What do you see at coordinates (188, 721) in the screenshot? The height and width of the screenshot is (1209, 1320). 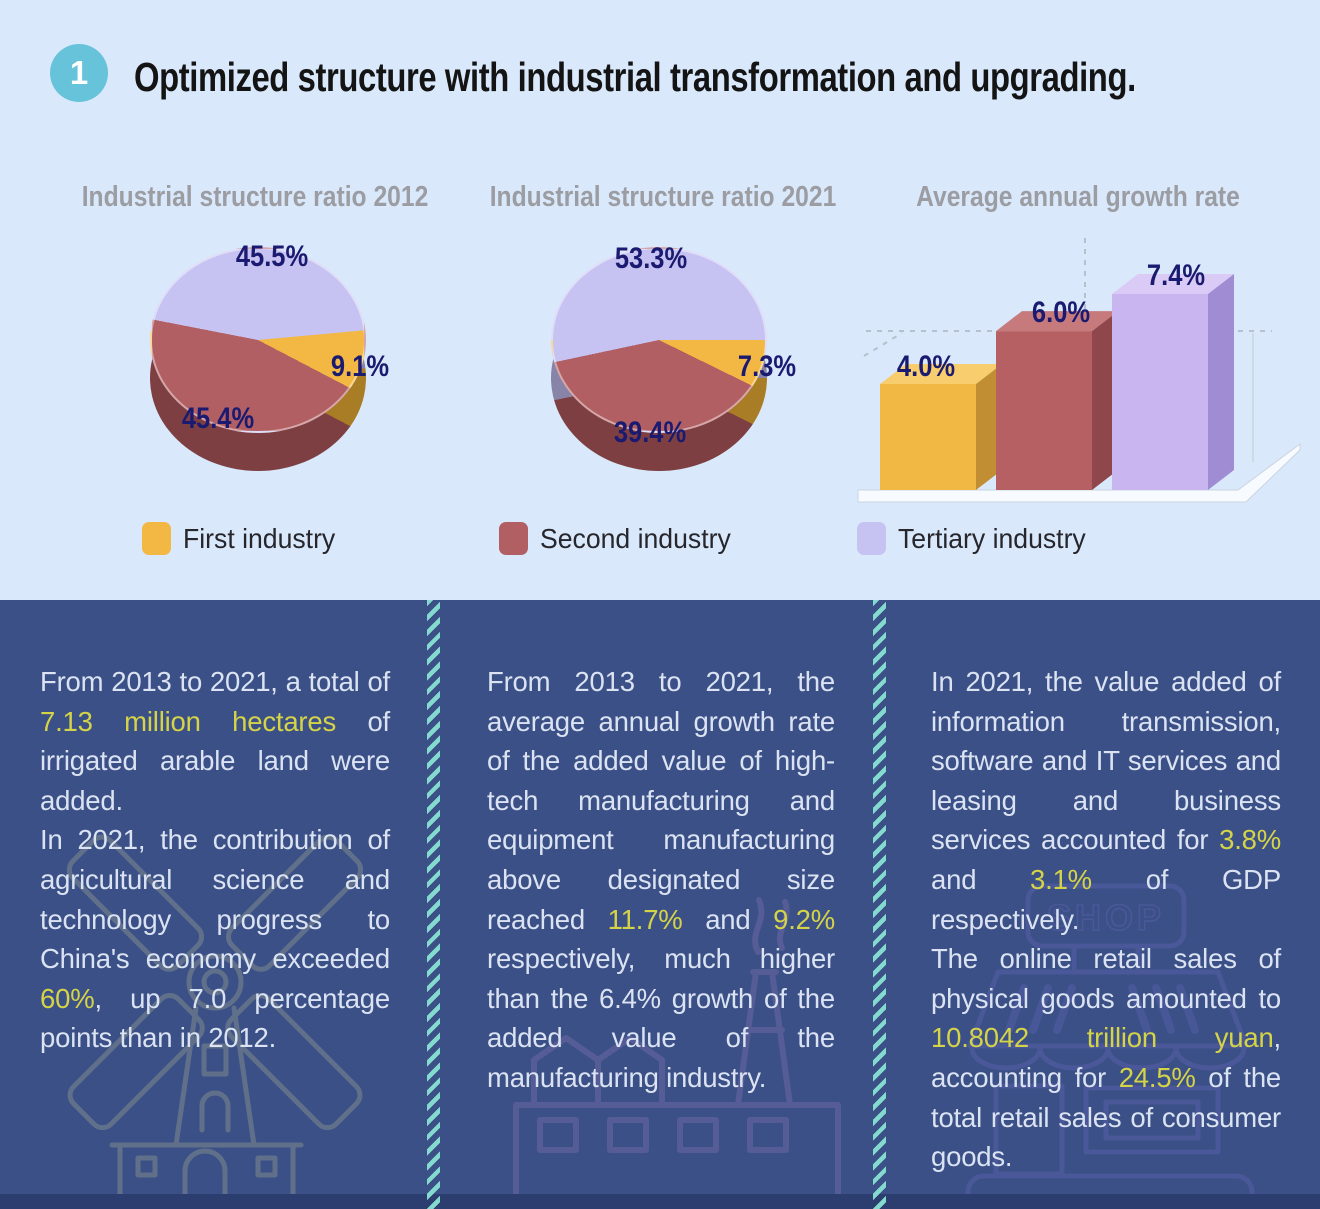 I see `highlighted-stat: 7.13 million hectares` at bounding box center [188, 721].